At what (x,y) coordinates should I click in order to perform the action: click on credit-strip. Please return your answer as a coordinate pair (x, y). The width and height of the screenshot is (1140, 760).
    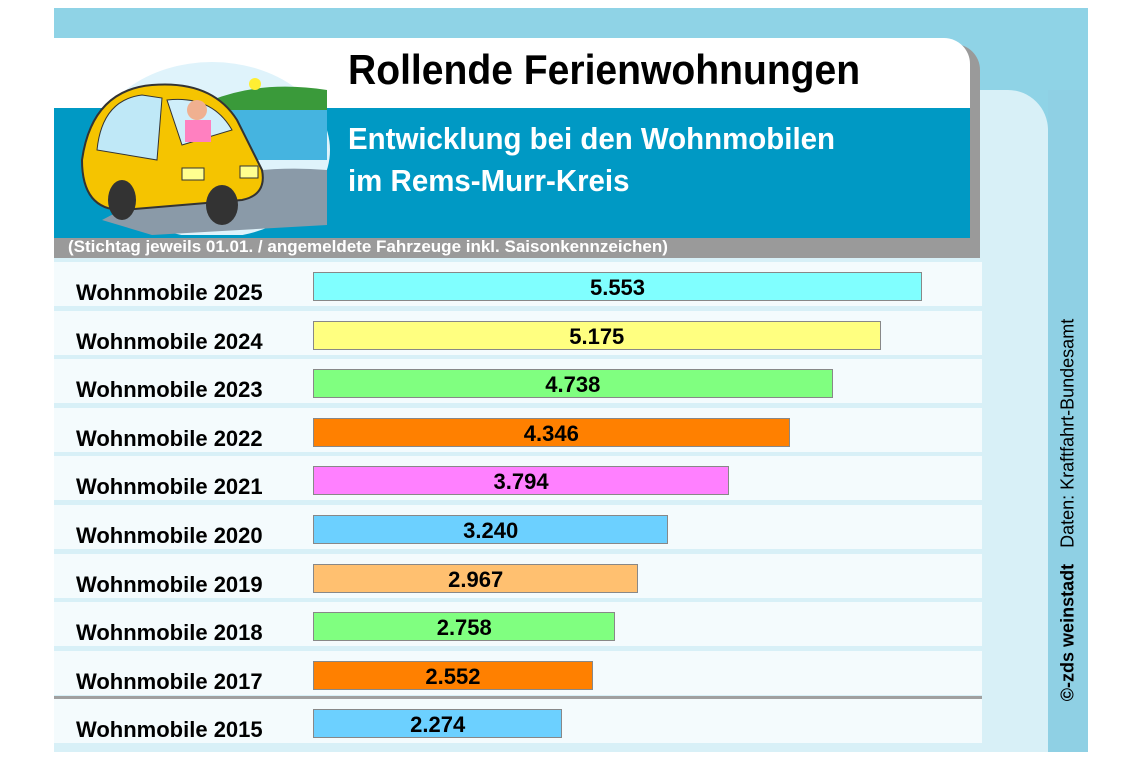
    Looking at the image, I should click on (1068, 421).